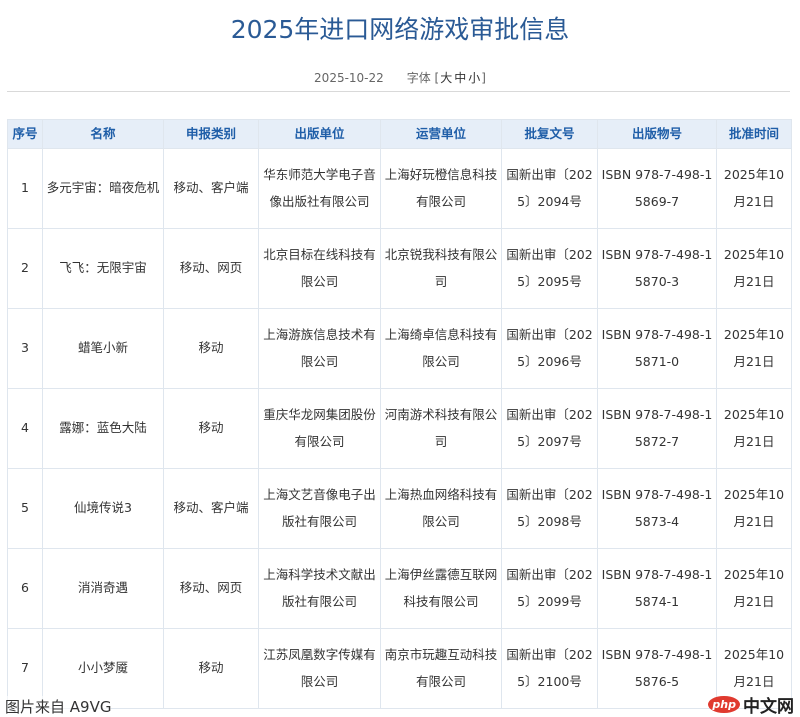  What do you see at coordinates (103, 348) in the screenshot?
I see `cell-name: 蜡笔小新` at bounding box center [103, 348].